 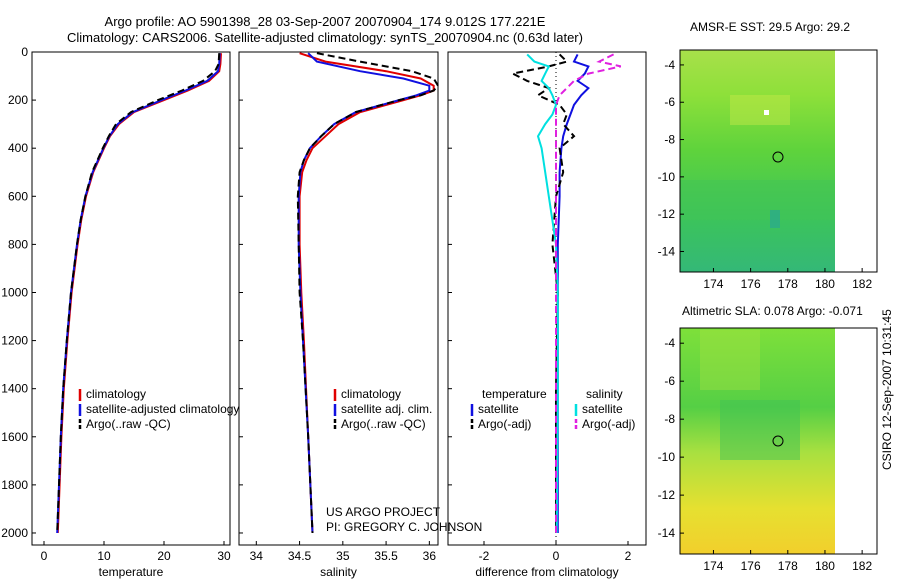 I want to click on sst-cool-patch, so click(x=775, y=219).